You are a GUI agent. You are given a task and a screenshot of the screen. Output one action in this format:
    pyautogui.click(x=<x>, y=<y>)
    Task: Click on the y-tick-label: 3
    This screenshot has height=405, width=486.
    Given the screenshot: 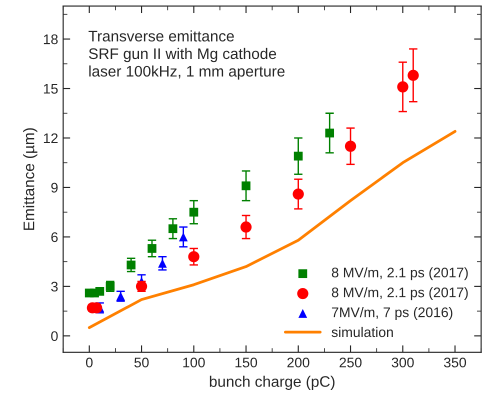 What is the action you would take?
    pyautogui.click(x=54, y=287)
    